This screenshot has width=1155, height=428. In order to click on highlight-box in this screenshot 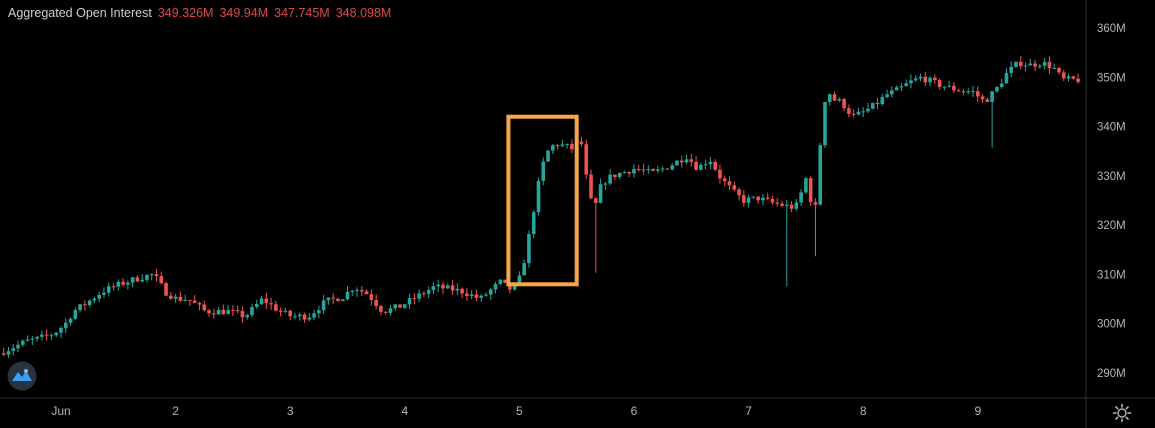, I will do `click(542, 200)`.